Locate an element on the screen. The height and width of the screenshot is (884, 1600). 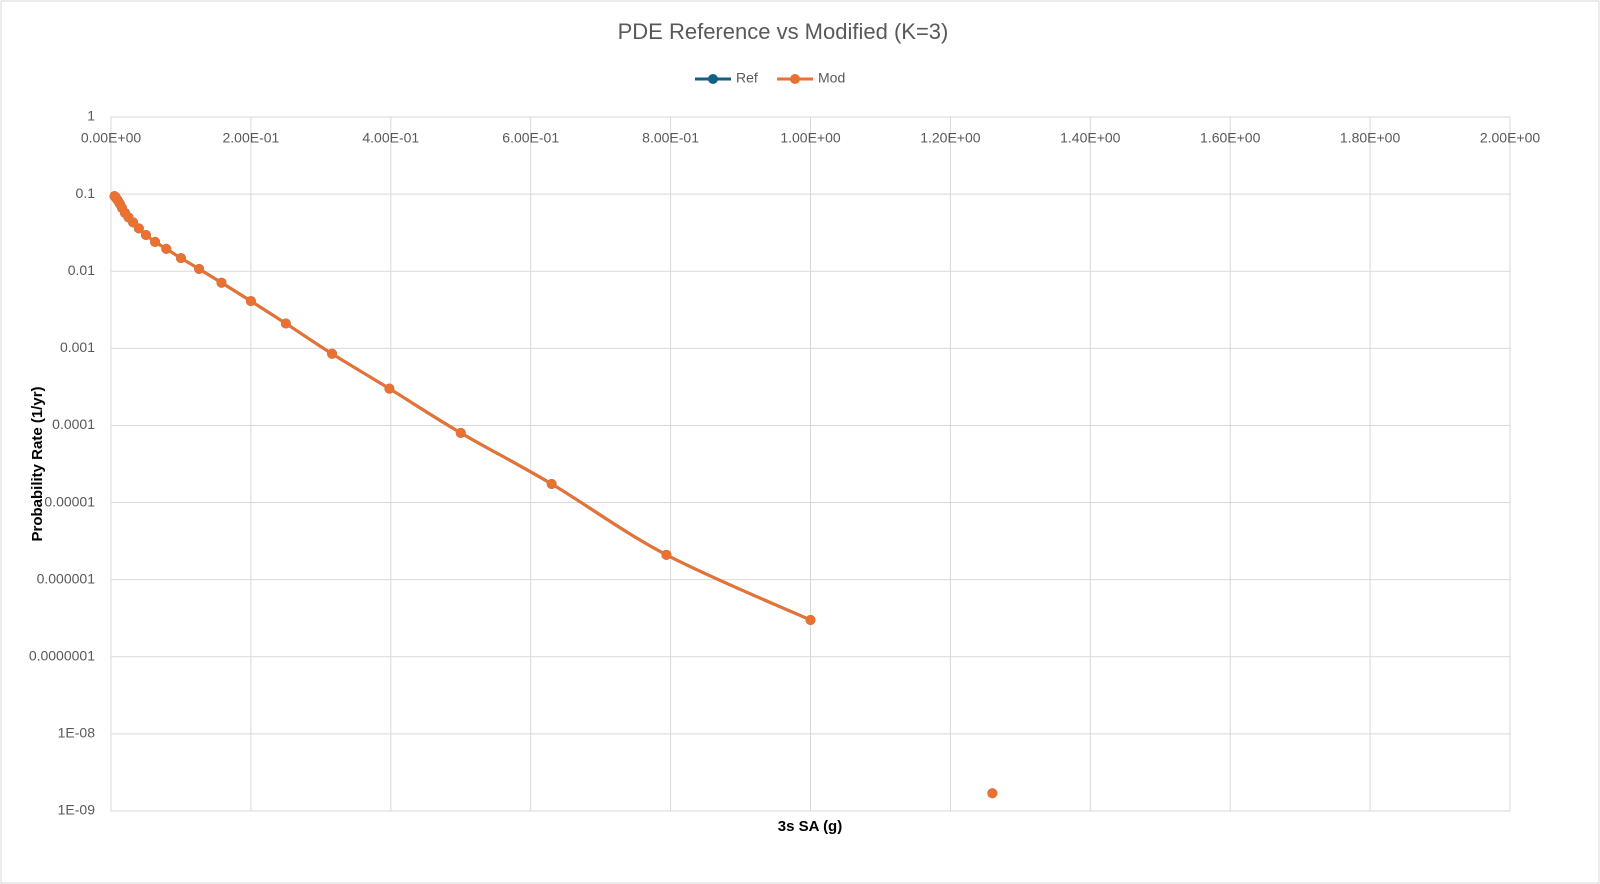
x-tick-label: 1.40E+00 is located at coordinates (1090, 138).